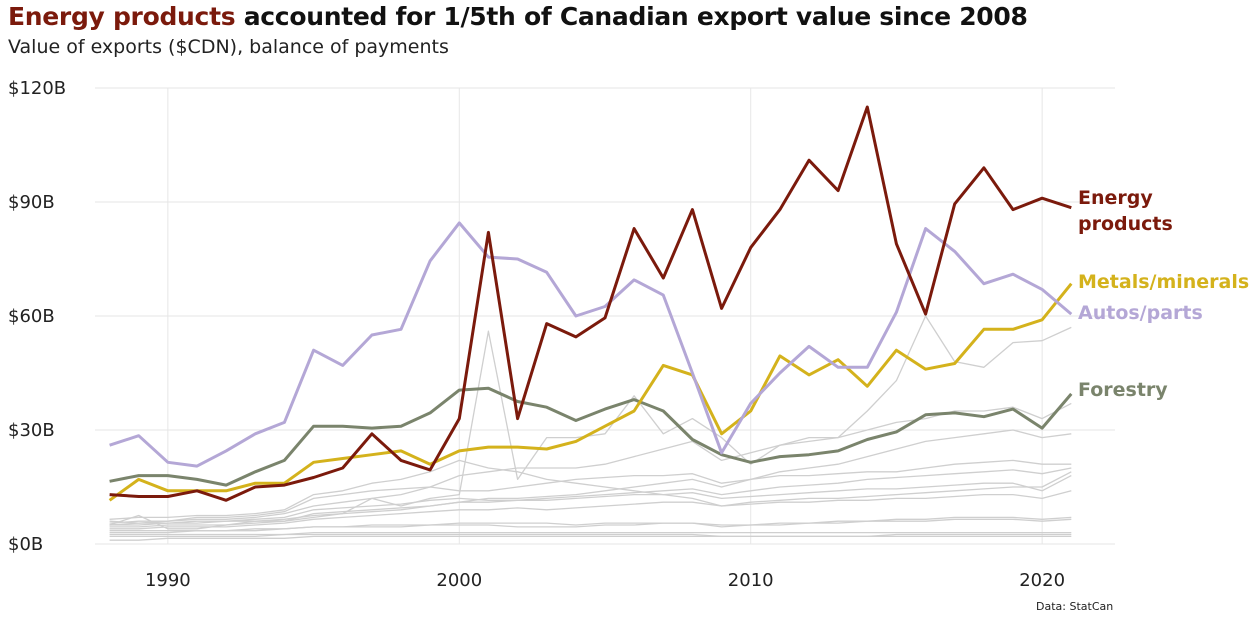 The height and width of the screenshot is (635, 1250). I want to click on x-tick-label: 2020, so click(1042, 580).